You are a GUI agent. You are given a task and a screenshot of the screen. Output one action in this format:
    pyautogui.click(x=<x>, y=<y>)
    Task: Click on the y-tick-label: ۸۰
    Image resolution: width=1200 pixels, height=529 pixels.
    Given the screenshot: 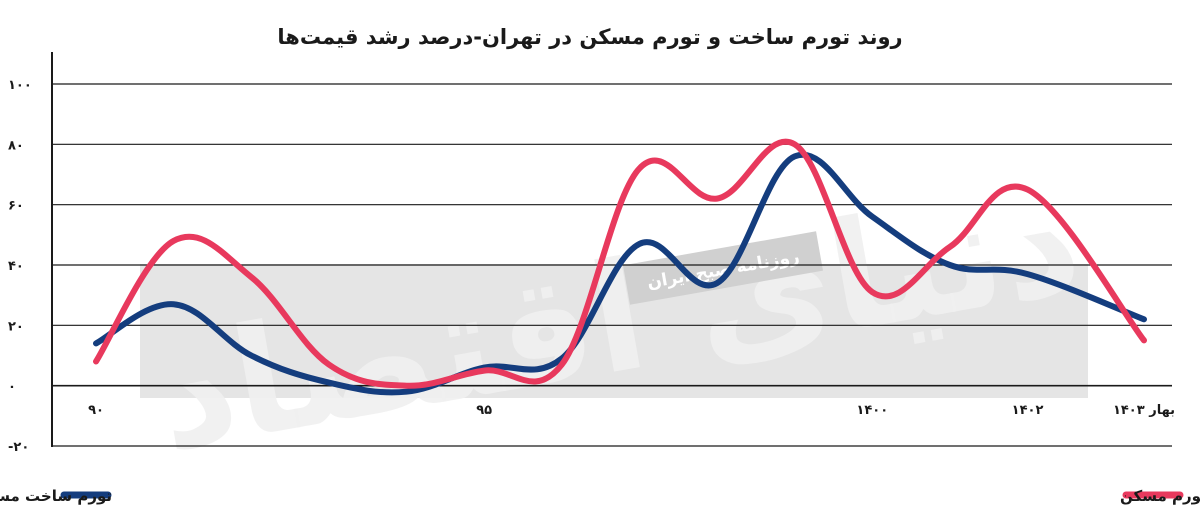 What is the action you would take?
    pyautogui.click(x=16, y=145)
    